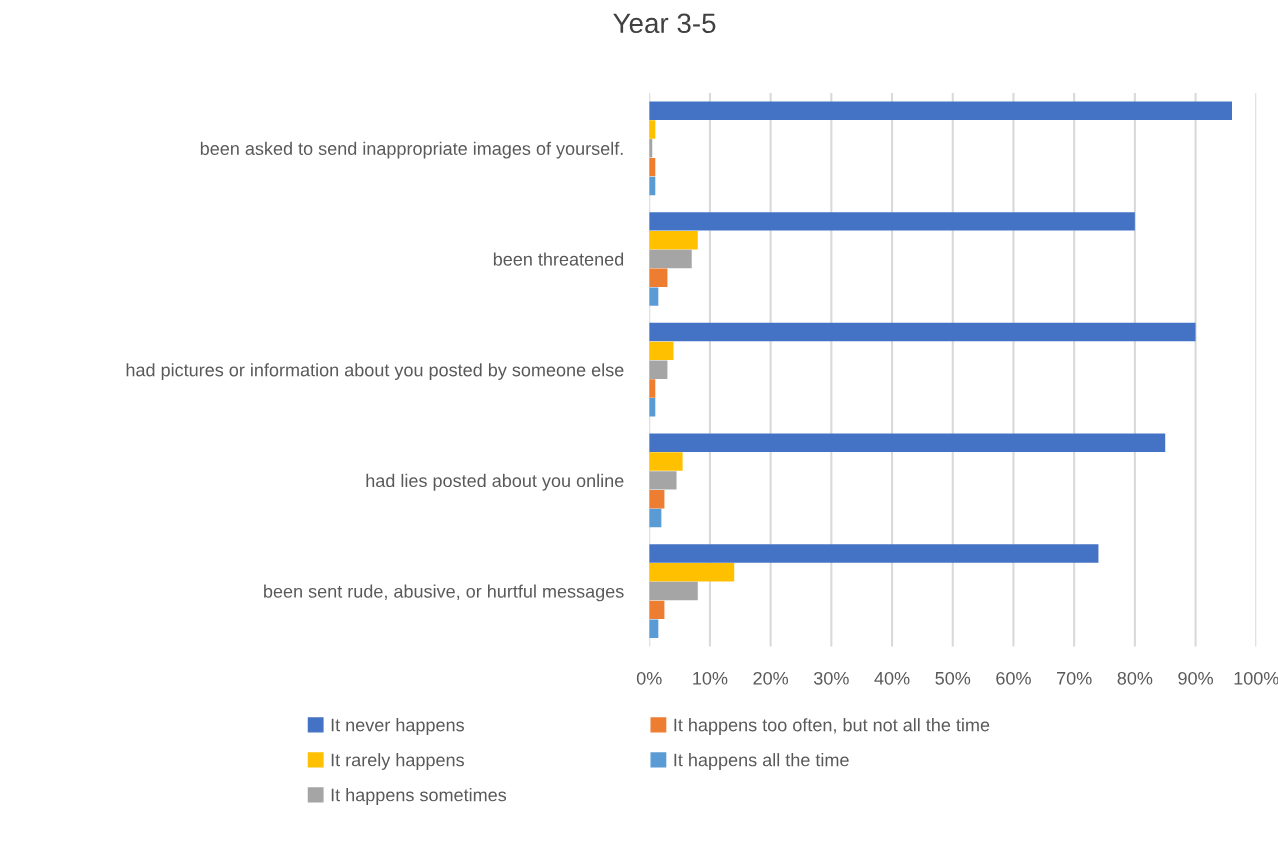 The image size is (1278, 845). What do you see at coordinates (419, 796) in the screenshot?
I see `legend-label: It happens sometimes` at bounding box center [419, 796].